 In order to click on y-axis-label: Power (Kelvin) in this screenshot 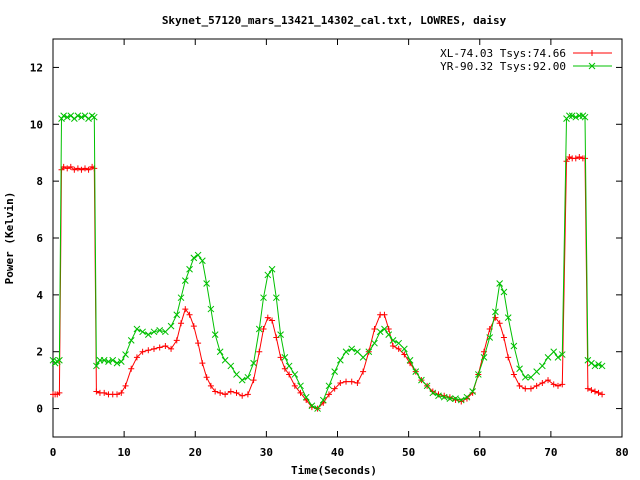, I will do `click(9, 238)`.